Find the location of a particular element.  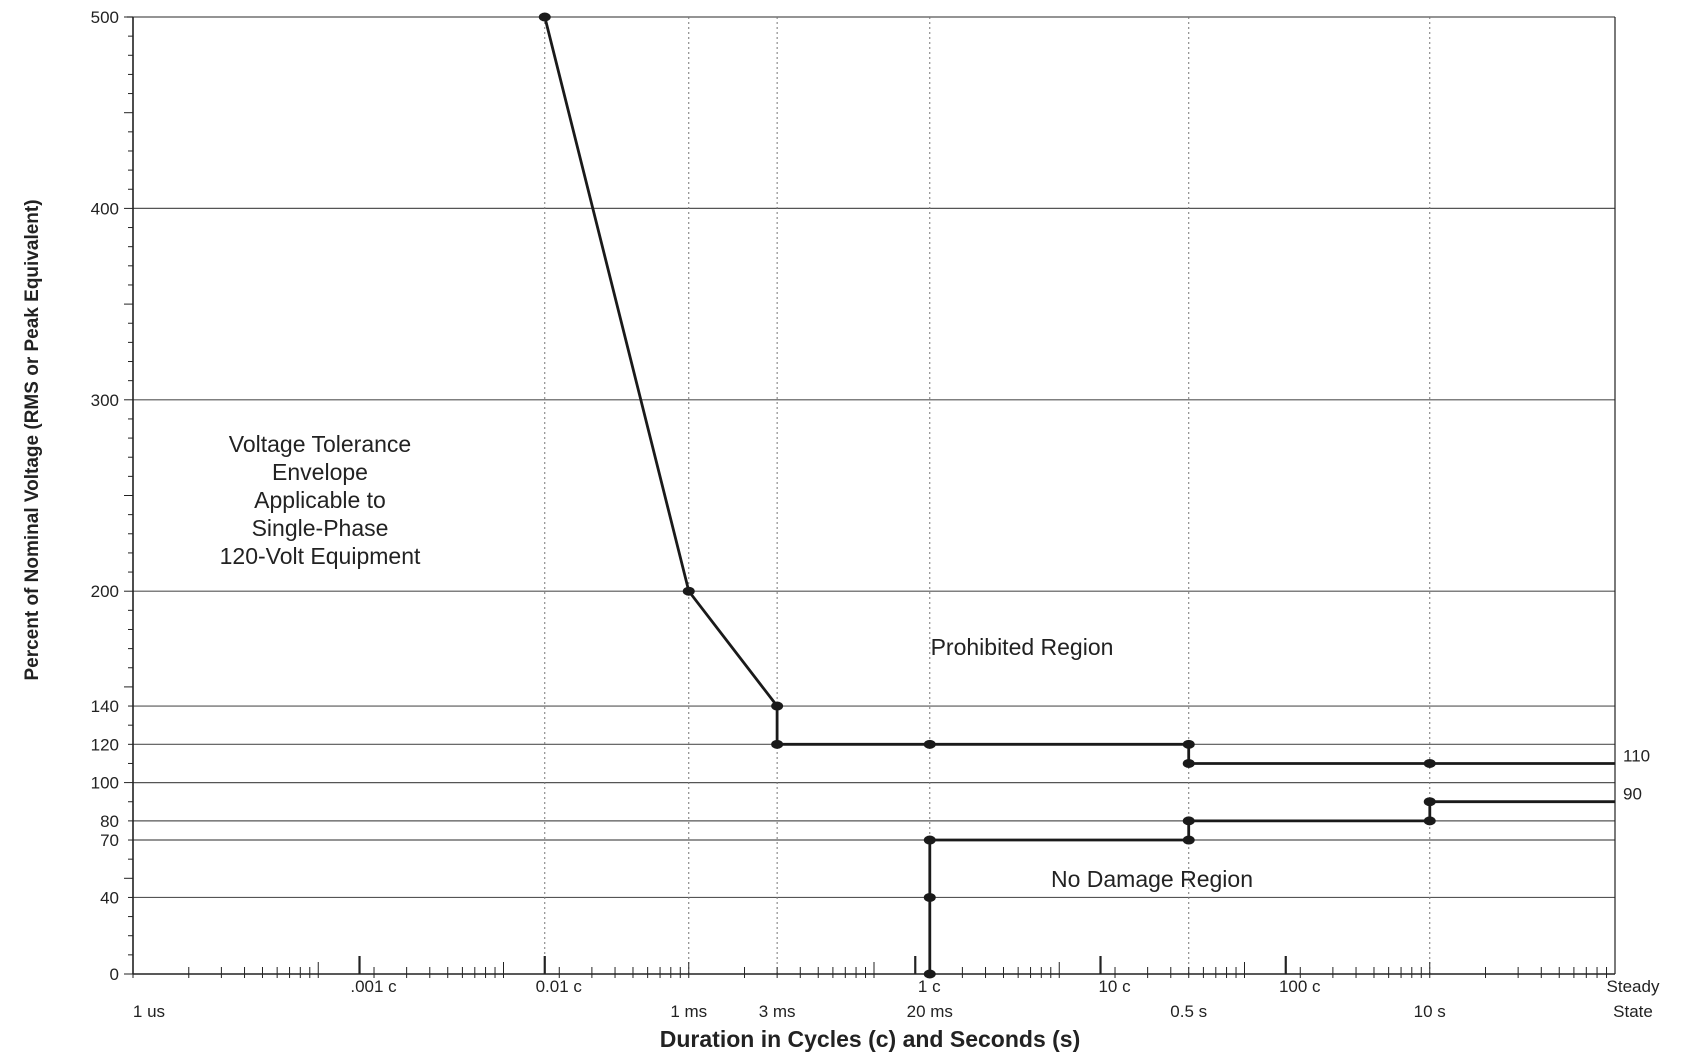

x-tick-label-bottom: 1 ms is located at coordinates (688, 1011).